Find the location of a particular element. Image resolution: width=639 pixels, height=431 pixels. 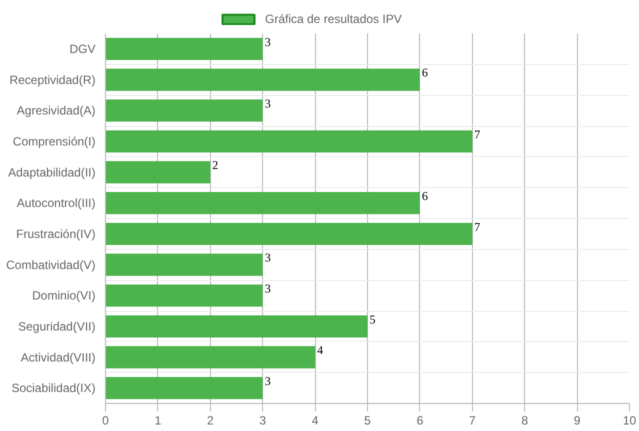

y-tick-label: Frustración(IV) is located at coordinates (56, 233).